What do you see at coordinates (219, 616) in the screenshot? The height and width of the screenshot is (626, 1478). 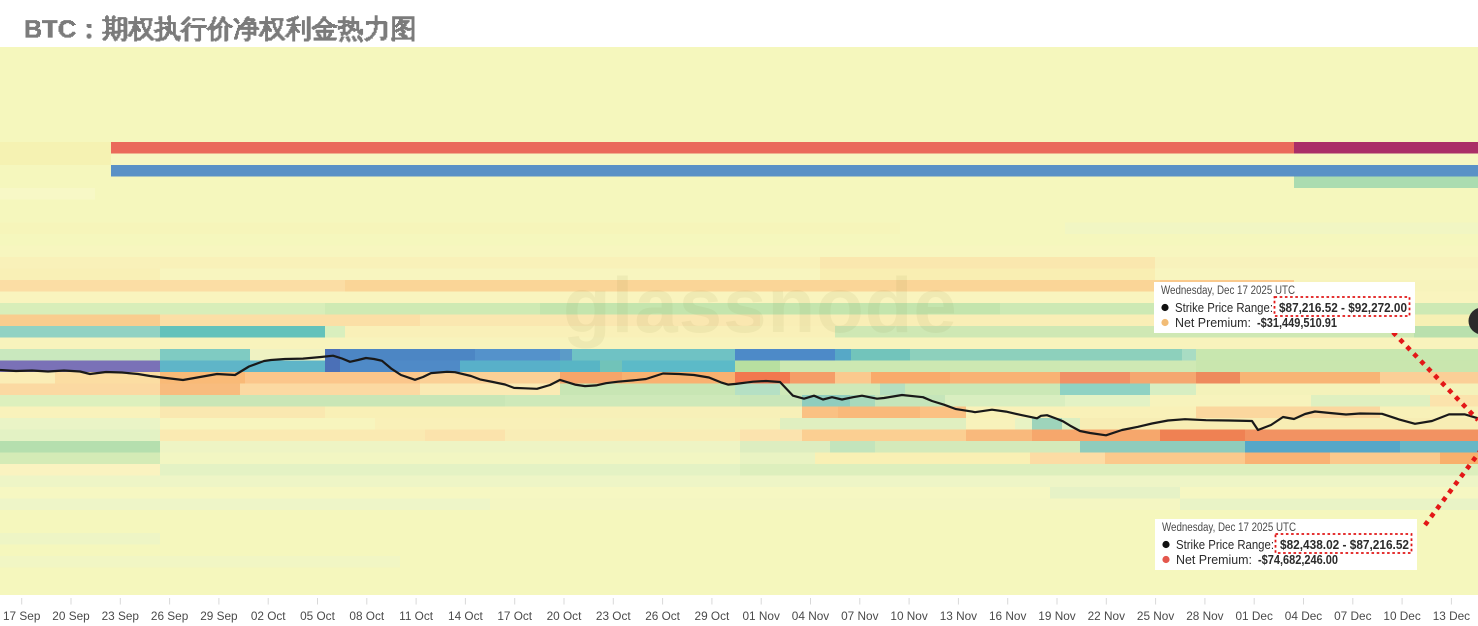 I see `svg-text: 29 Sep` at bounding box center [219, 616].